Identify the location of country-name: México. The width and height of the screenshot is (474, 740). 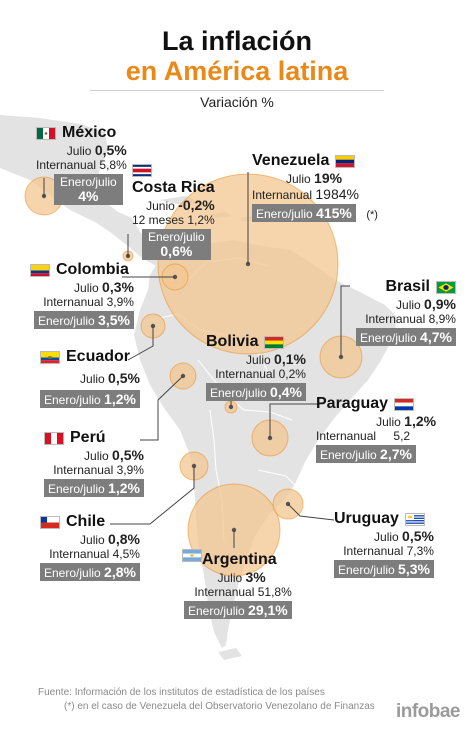
(89, 132).